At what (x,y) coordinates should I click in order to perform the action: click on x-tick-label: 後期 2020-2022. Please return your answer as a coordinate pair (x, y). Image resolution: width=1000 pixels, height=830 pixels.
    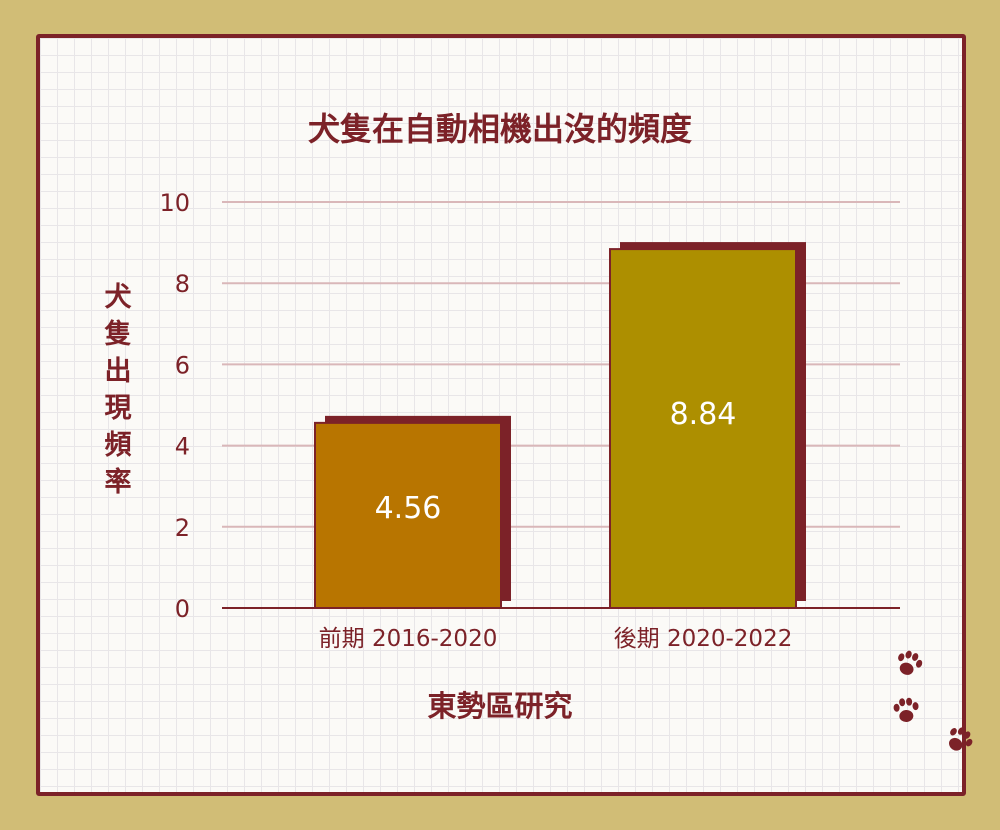
    Looking at the image, I should click on (703, 639).